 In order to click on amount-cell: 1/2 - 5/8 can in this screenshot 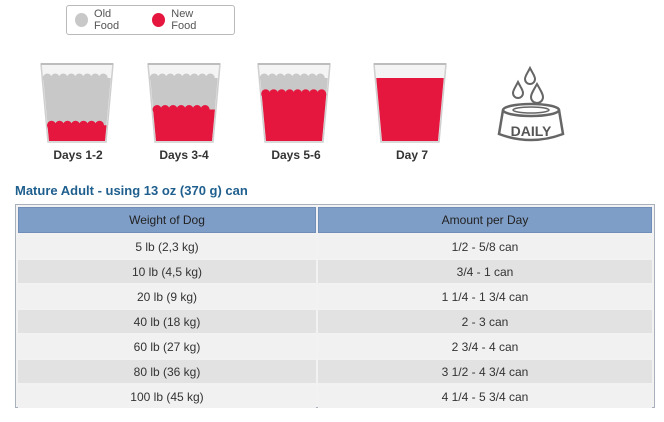, I will do `click(485, 246)`.